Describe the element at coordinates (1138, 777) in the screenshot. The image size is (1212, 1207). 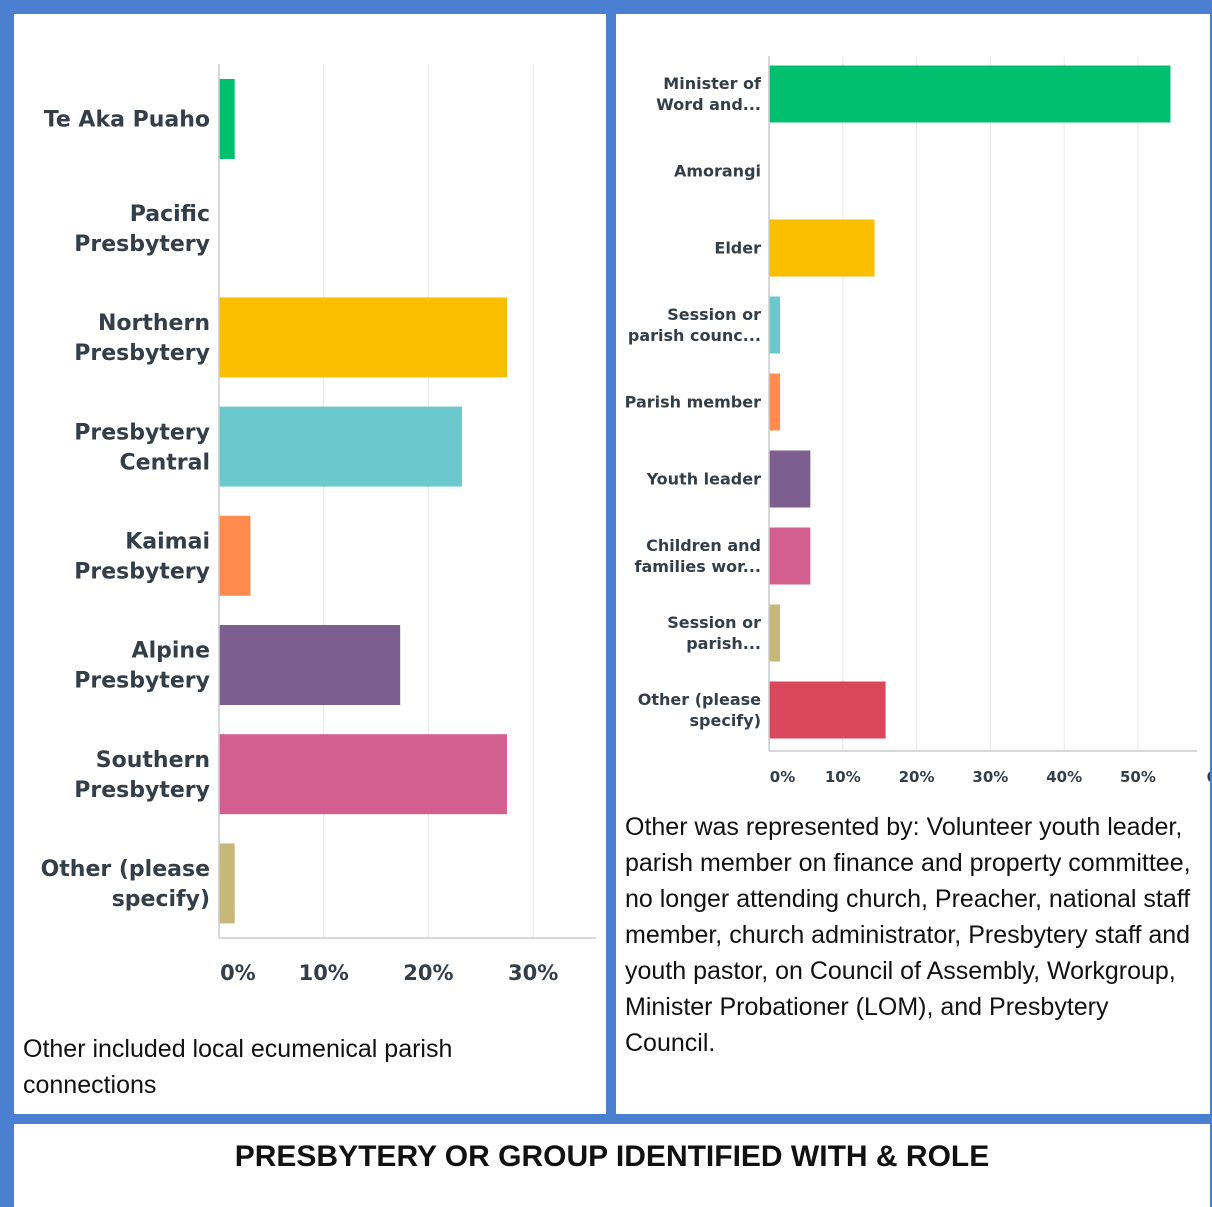
I see `x-tick-label: 50%` at that location.